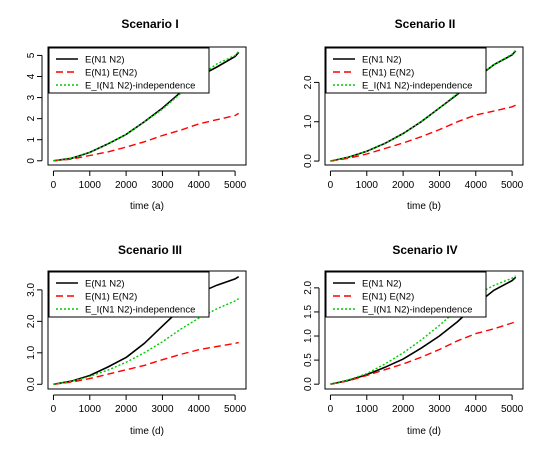 This screenshot has width=550, height=450. I want to click on y-tick-label: 1, so click(31, 139).